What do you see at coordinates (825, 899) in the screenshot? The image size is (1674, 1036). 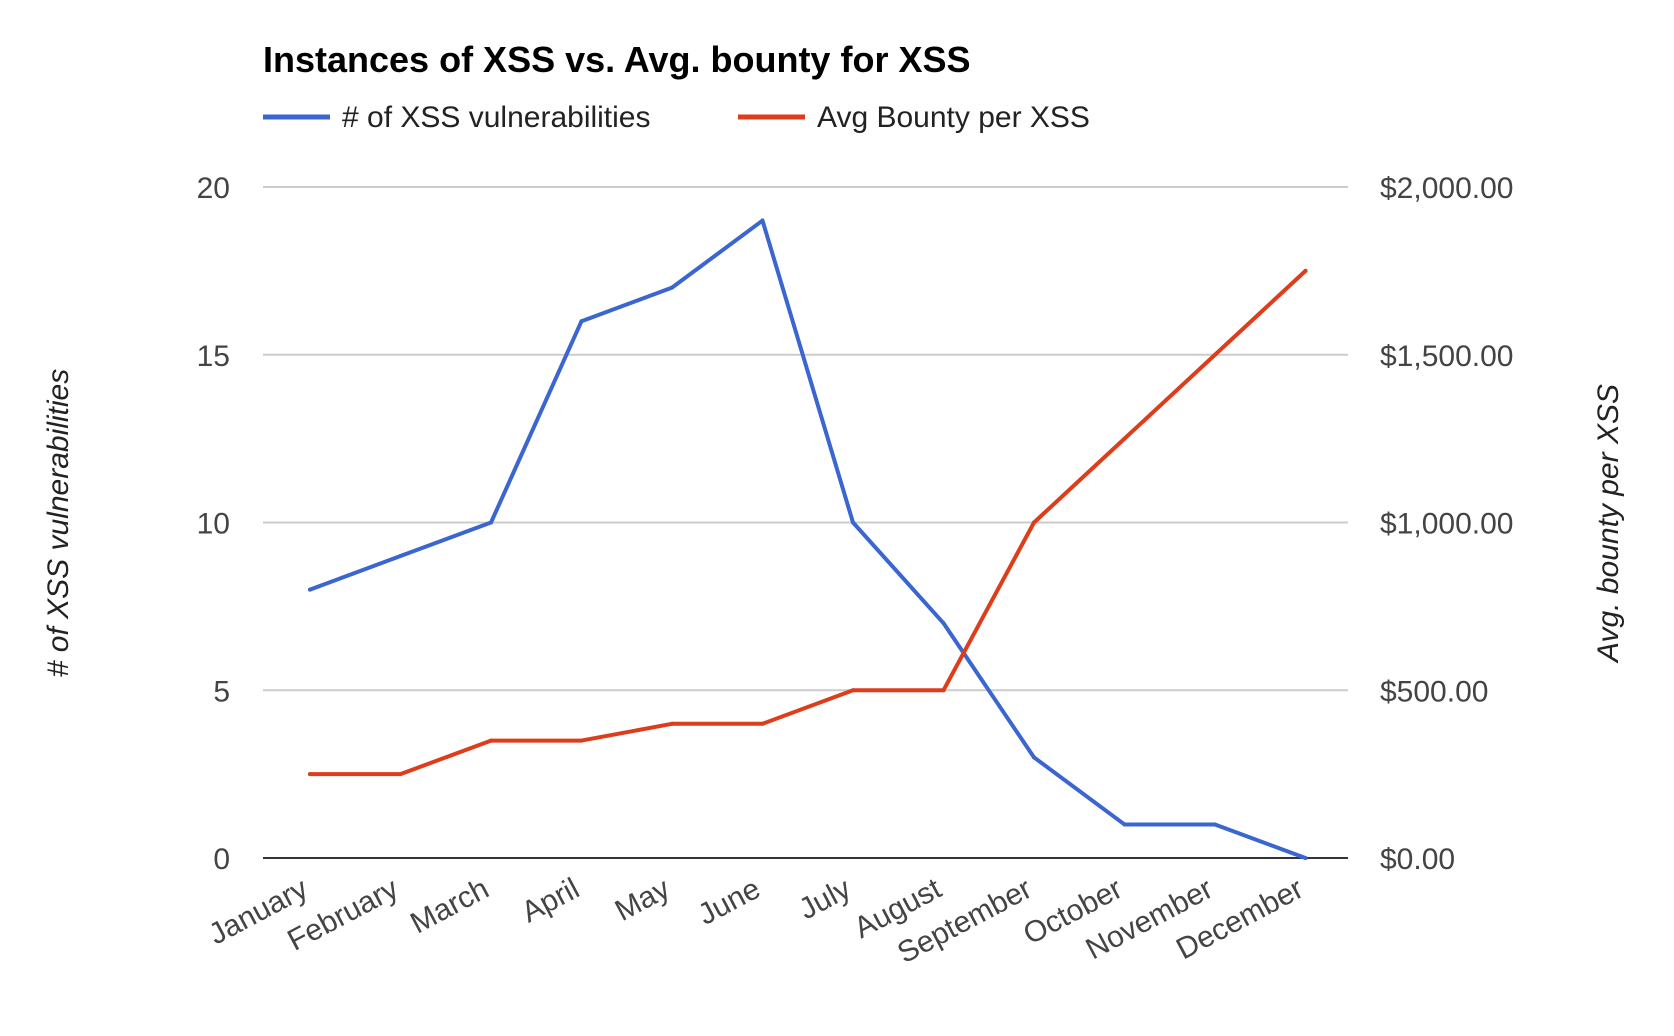 I see `x-tick-label: July` at bounding box center [825, 899].